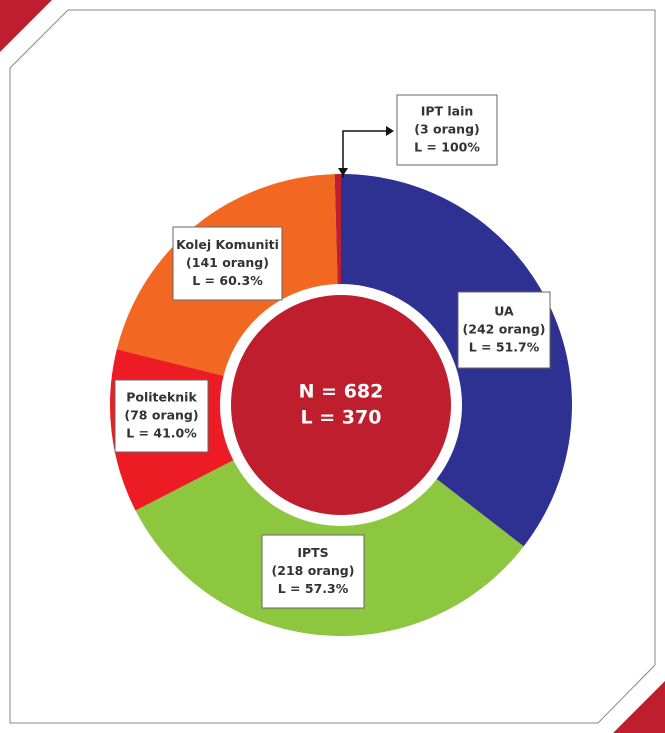  Describe the element at coordinates (341, 392) in the screenshot. I see `center-label: N = 682` at that location.